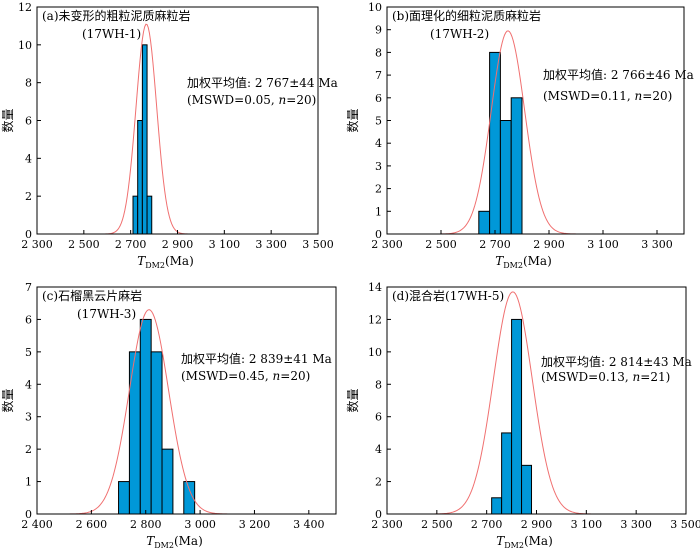 This screenshot has height=550, width=700. What do you see at coordinates (466, 15) in the screenshot?
I see `panel-title: (b)面理化的细粒泥质麻粒岩` at bounding box center [466, 15].